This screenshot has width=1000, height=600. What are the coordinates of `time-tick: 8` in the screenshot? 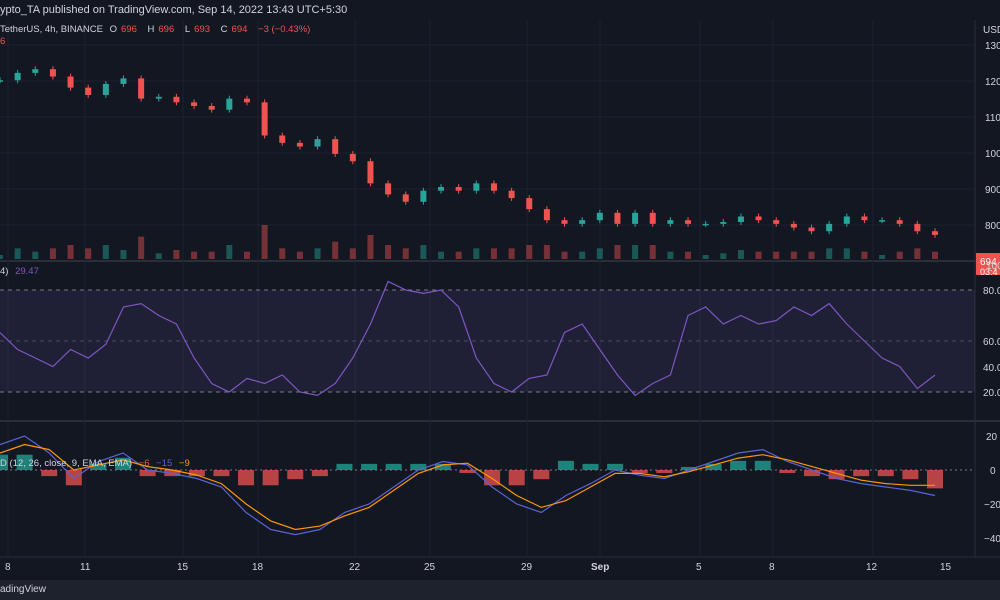 It's located at (772, 567).